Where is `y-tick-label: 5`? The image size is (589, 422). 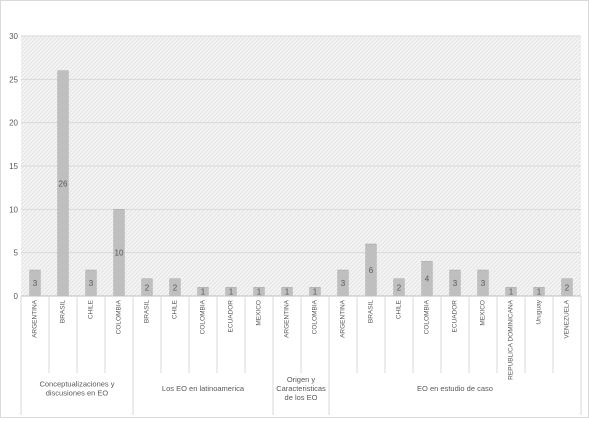
y-tick-label: 5 is located at coordinates (16, 253).